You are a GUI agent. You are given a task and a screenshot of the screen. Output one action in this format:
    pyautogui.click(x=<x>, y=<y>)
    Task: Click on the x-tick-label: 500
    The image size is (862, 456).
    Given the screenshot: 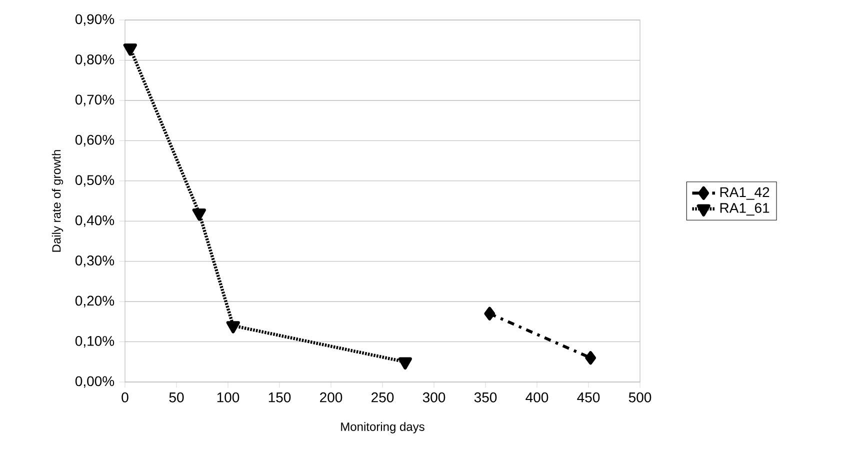 What is the action you would take?
    pyautogui.click(x=640, y=397)
    